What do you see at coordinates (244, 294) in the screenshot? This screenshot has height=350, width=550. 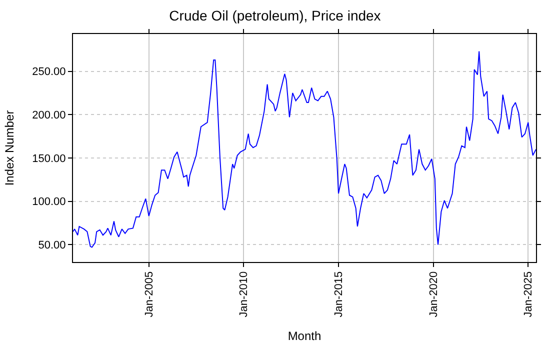 I see `x-tick-label: Jan-2010` at bounding box center [244, 294].